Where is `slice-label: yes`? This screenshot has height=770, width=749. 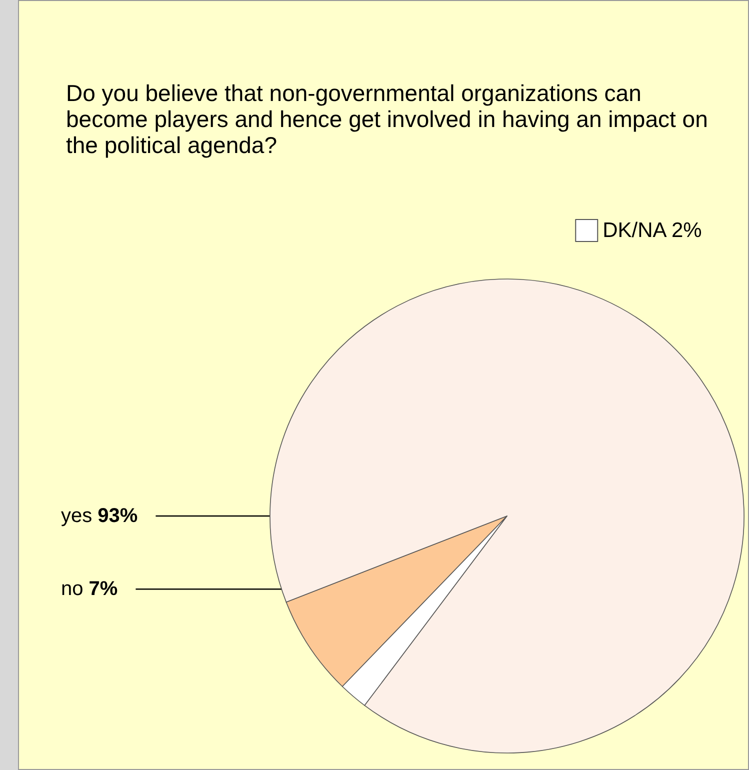
slice-label: yes is located at coordinates (79, 516).